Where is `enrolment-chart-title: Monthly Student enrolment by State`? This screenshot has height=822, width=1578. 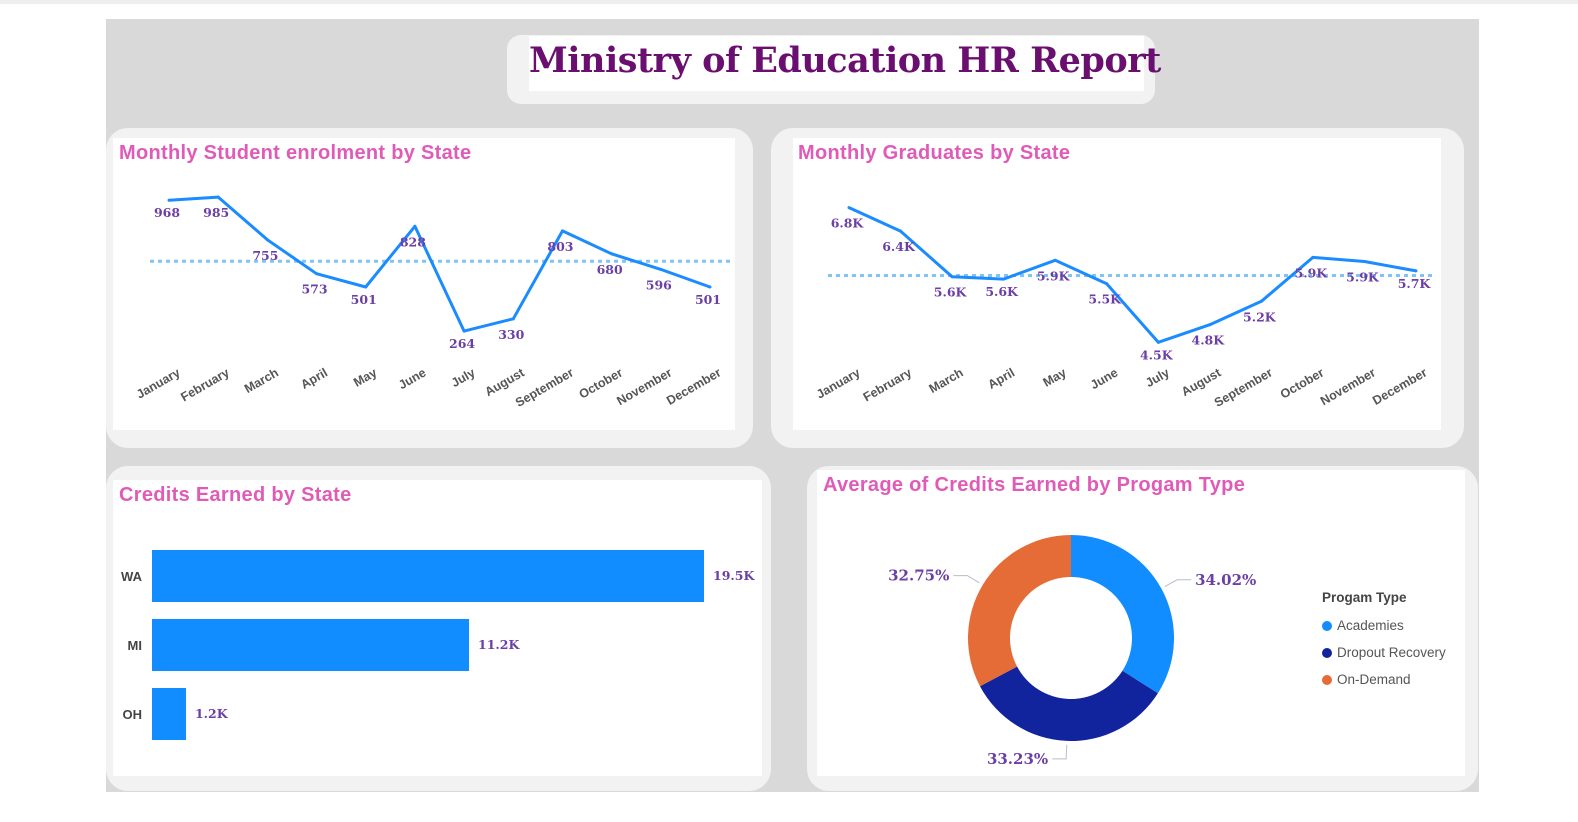 enrolment-chart-title: Monthly Student enrolment by State is located at coordinates (295, 153).